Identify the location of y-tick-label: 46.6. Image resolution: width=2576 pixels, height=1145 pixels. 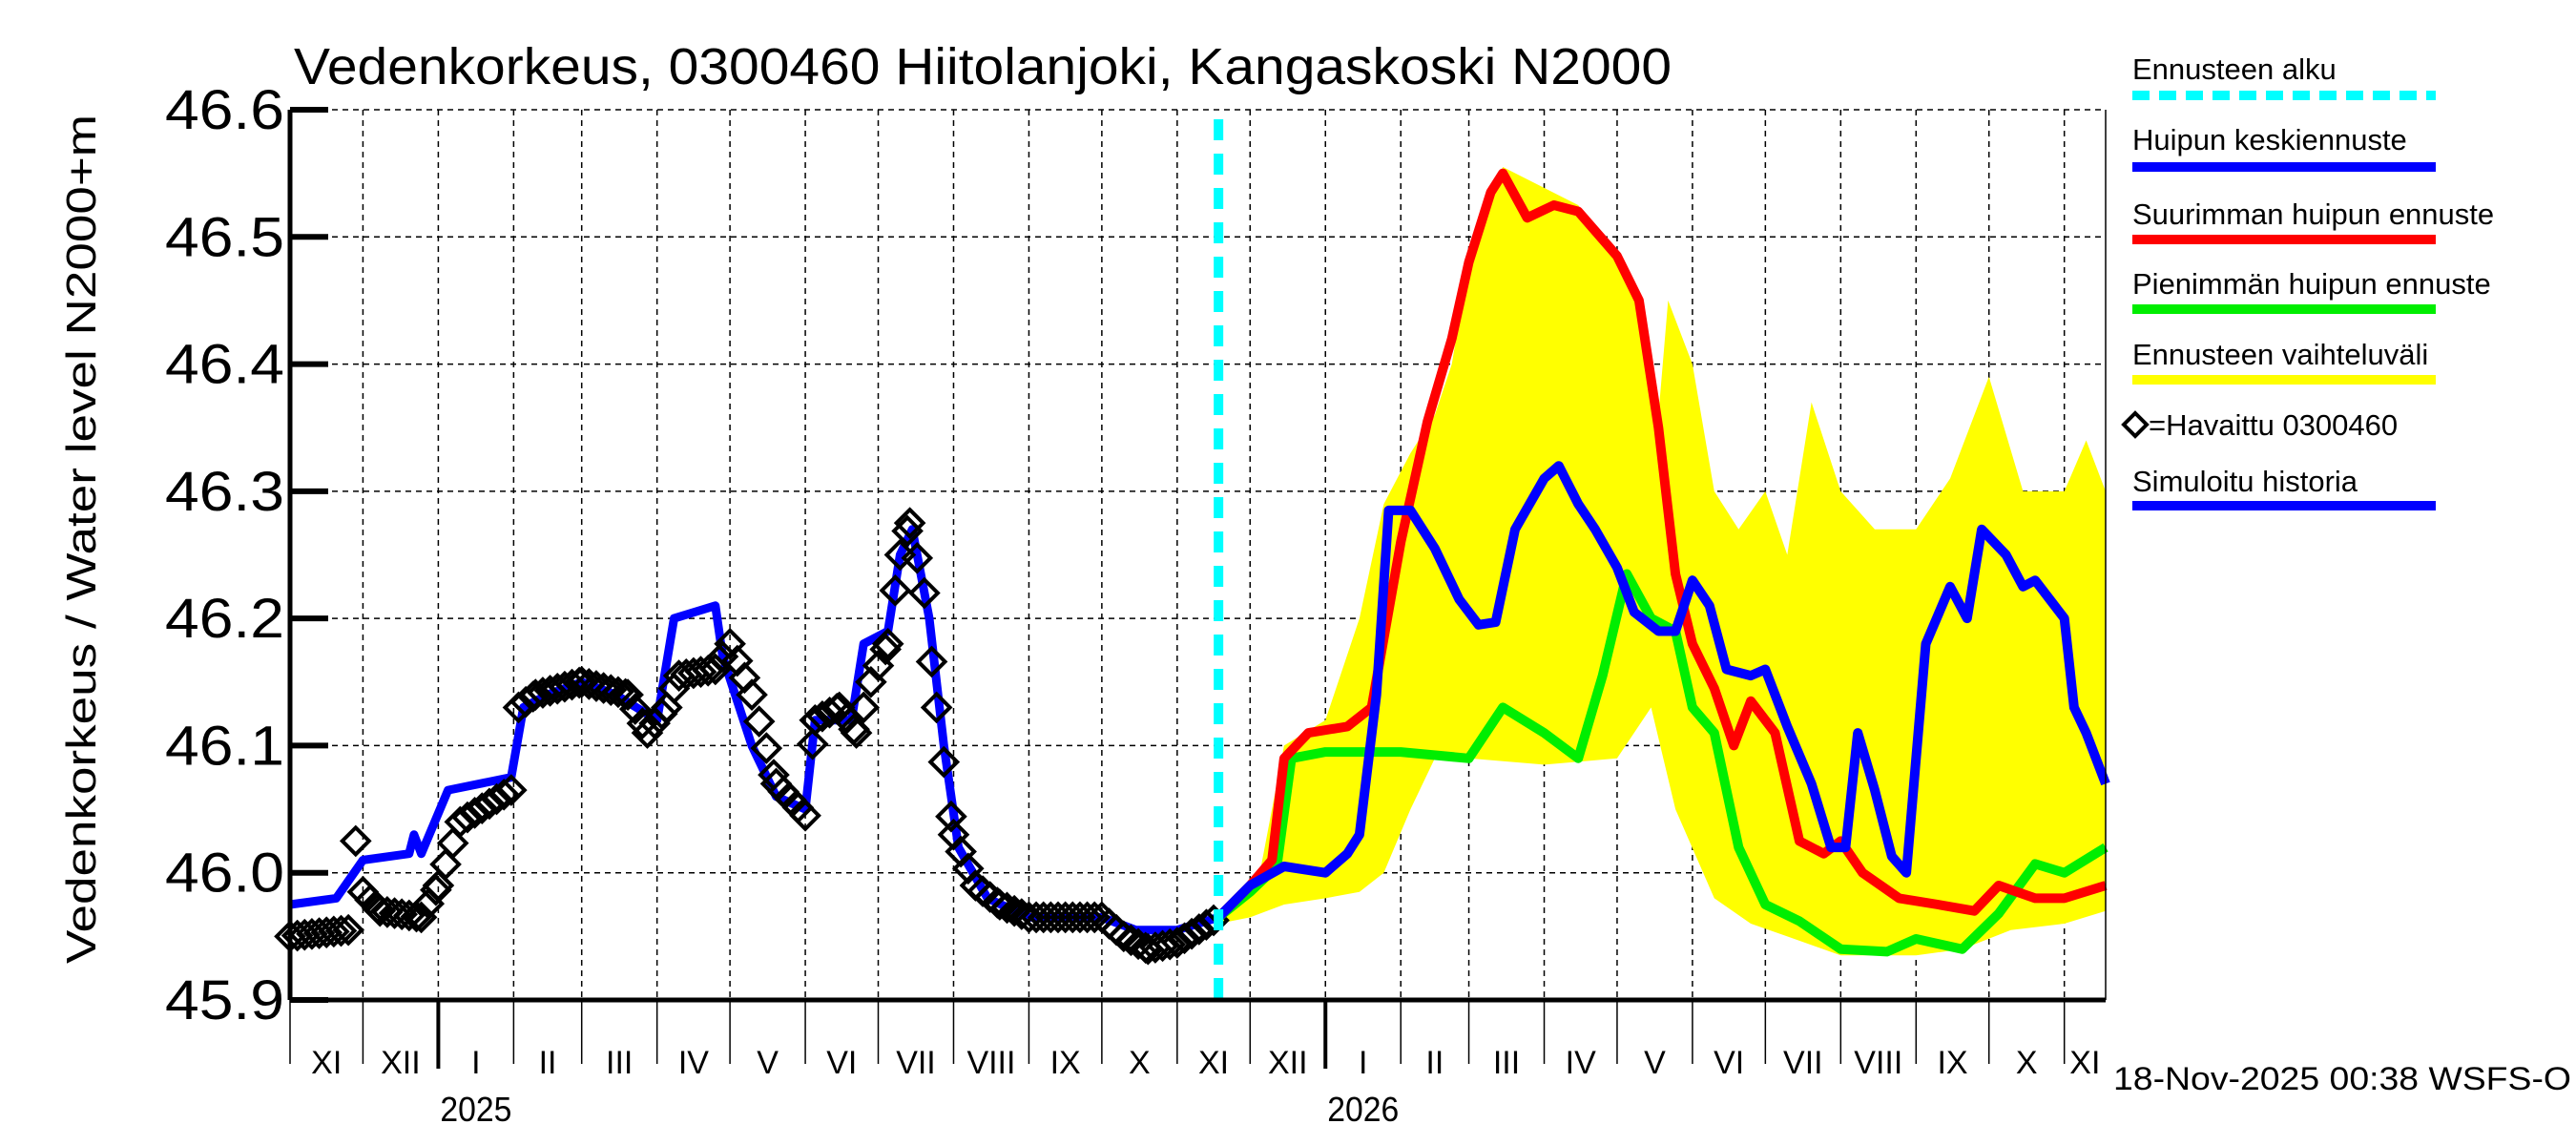
(224, 110).